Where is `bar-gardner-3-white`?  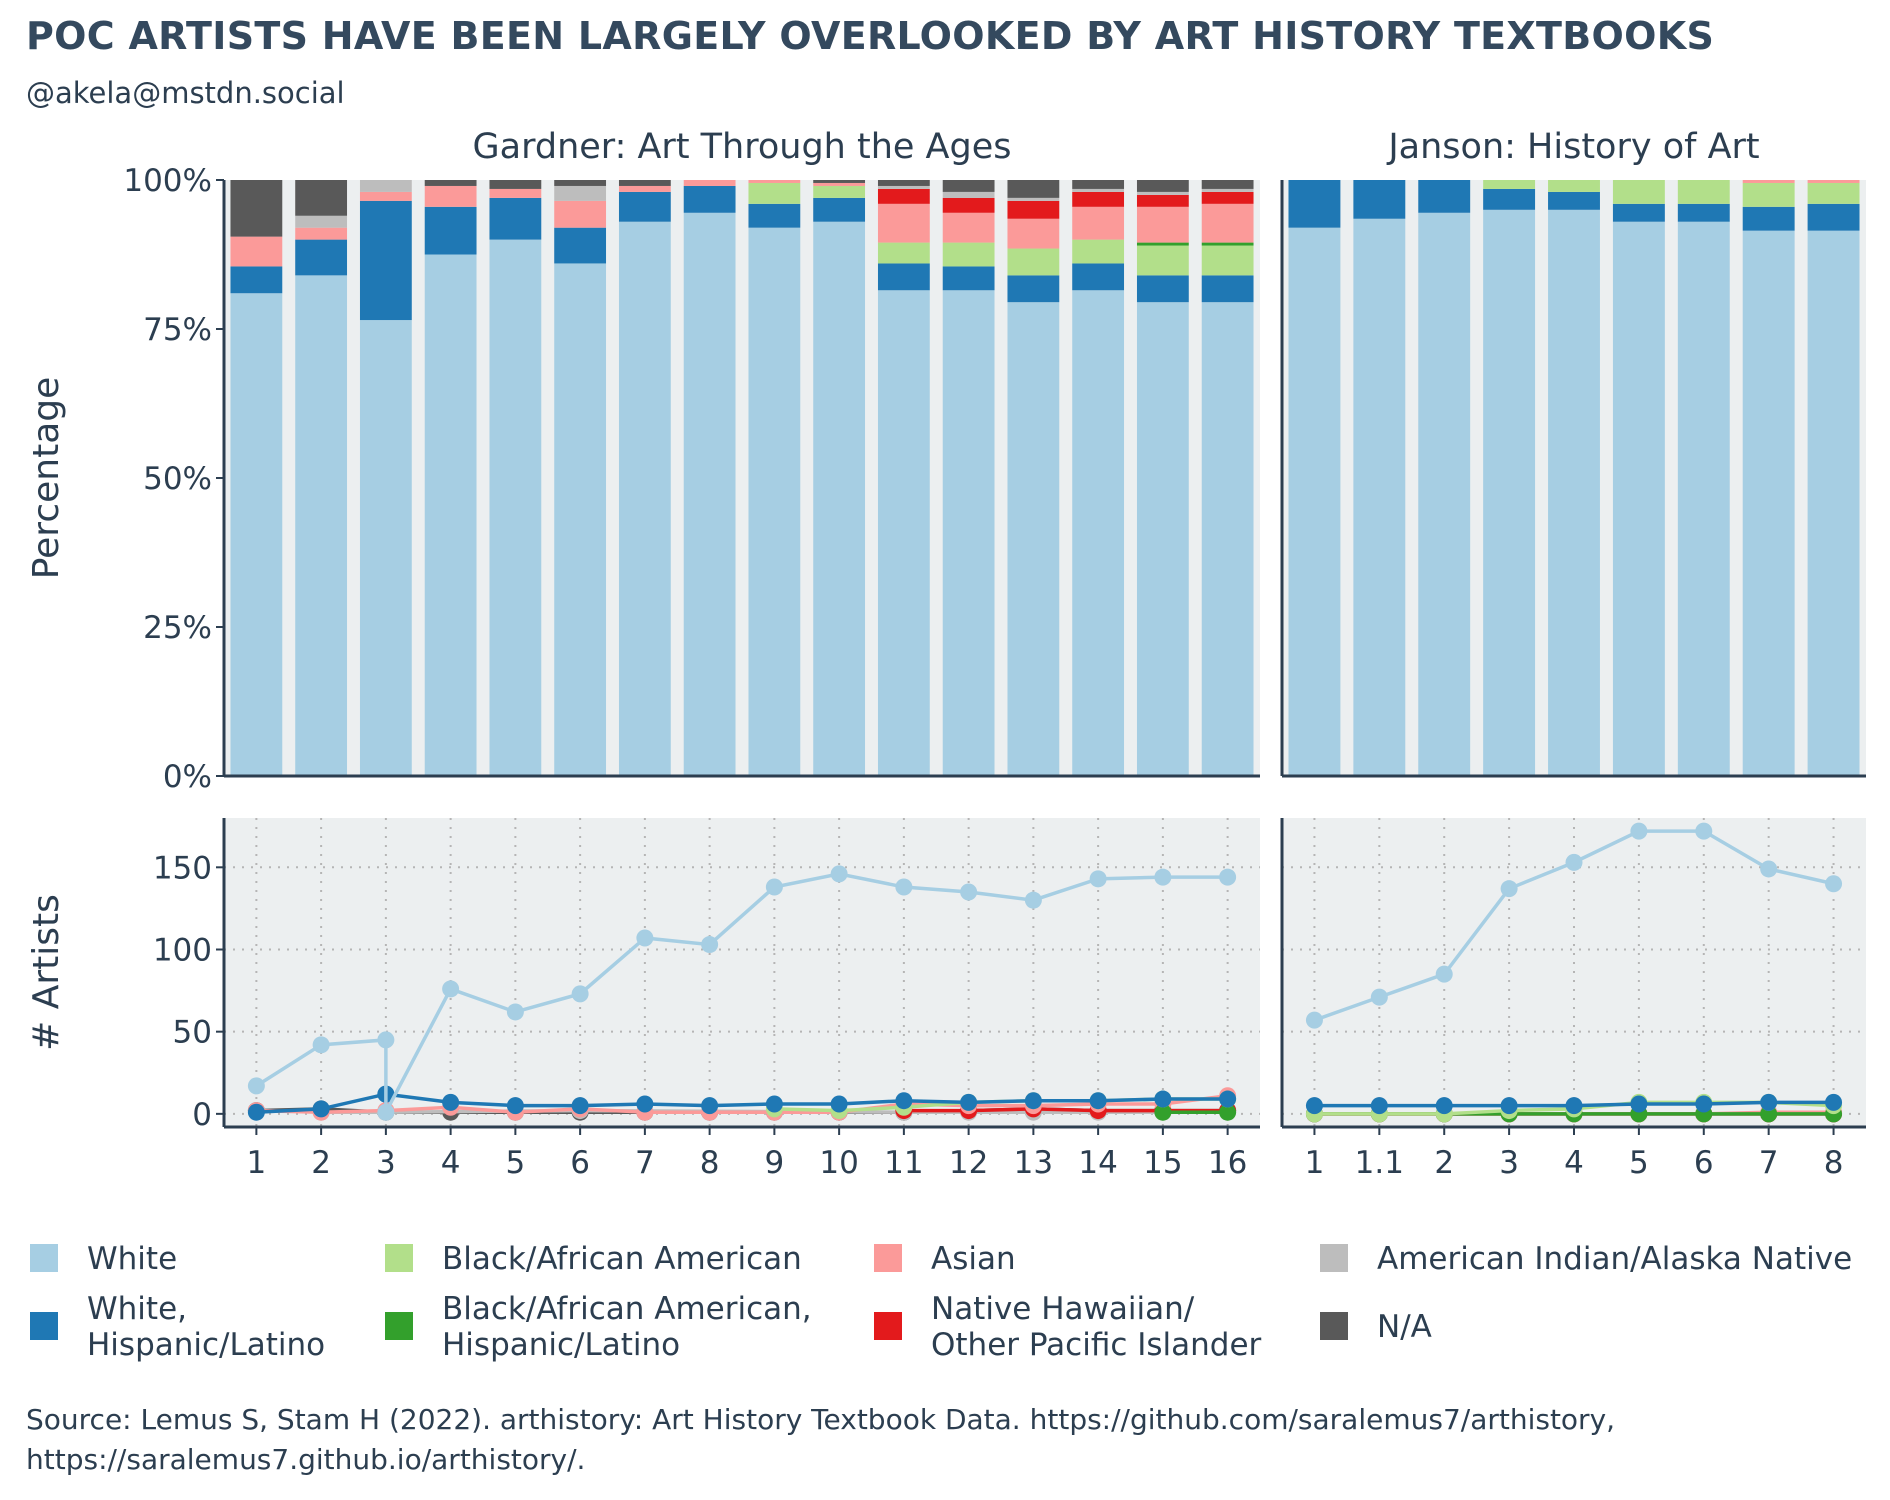 bar-gardner-3-white is located at coordinates (385, 548).